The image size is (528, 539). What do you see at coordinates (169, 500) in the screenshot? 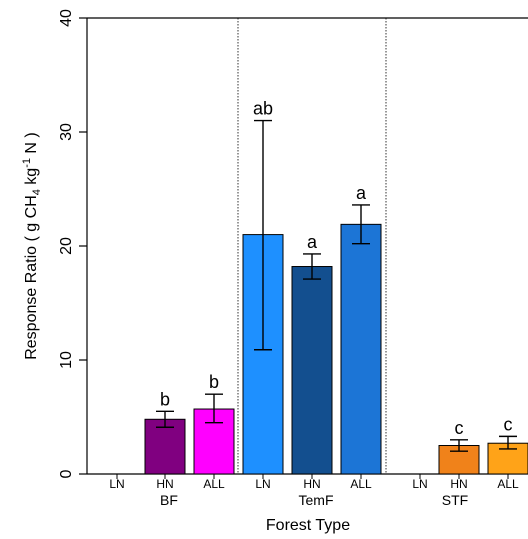
I see `group-label-bf: BF` at bounding box center [169, 500].